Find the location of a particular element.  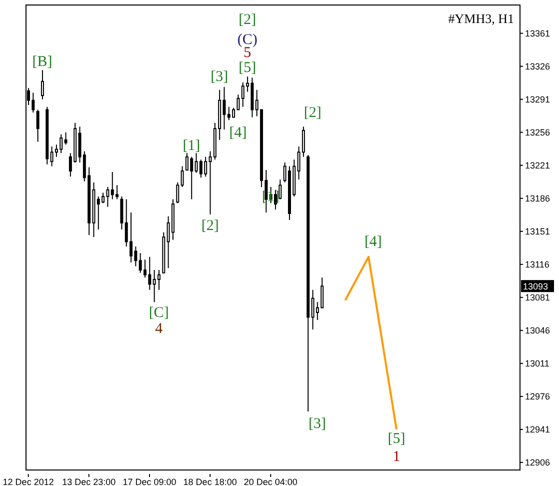

y-tick-label: 13151 is located at coordinates (537, 231).